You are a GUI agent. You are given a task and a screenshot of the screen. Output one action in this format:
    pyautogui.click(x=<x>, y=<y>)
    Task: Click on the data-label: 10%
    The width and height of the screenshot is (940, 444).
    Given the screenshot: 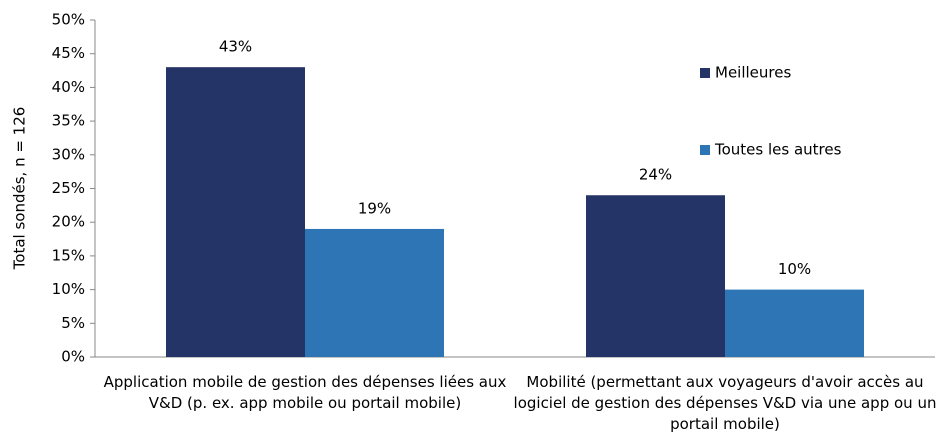 What is the action you would take?
    pyautogui.click(x=794, y=269)
    